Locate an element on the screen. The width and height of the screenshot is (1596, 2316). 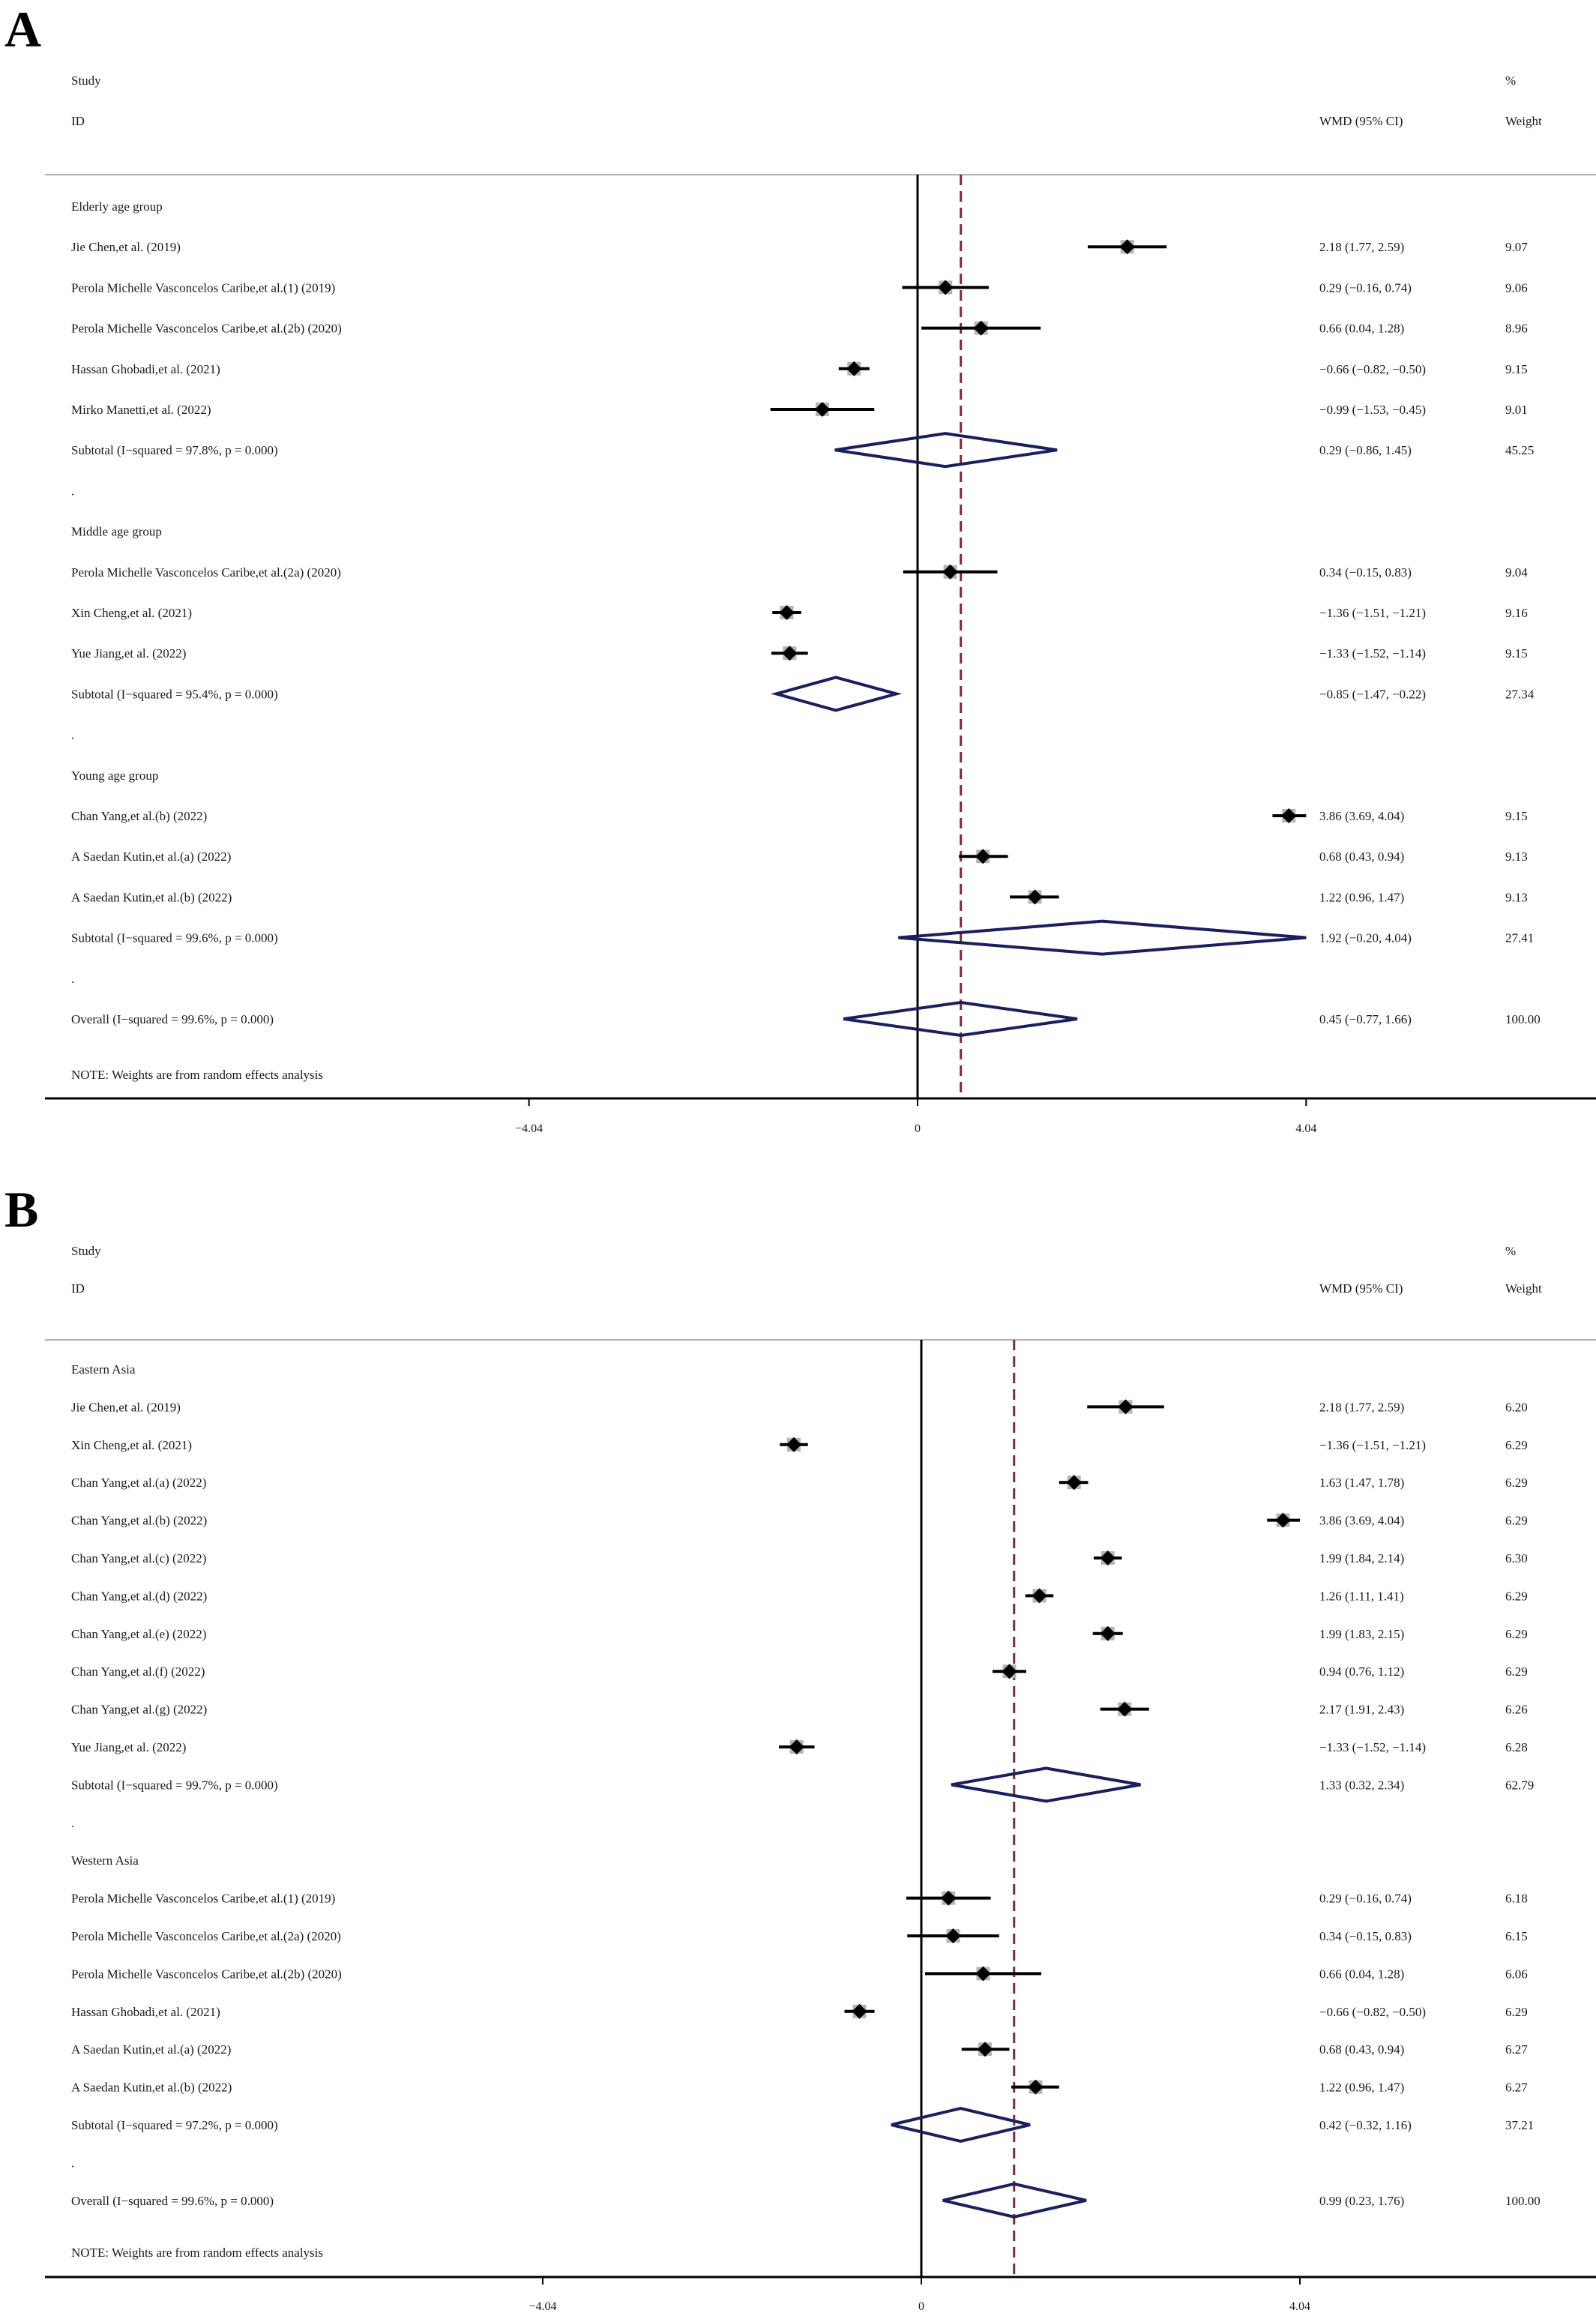
weight-text: 9.01 is located at coordinates (1516, 410).